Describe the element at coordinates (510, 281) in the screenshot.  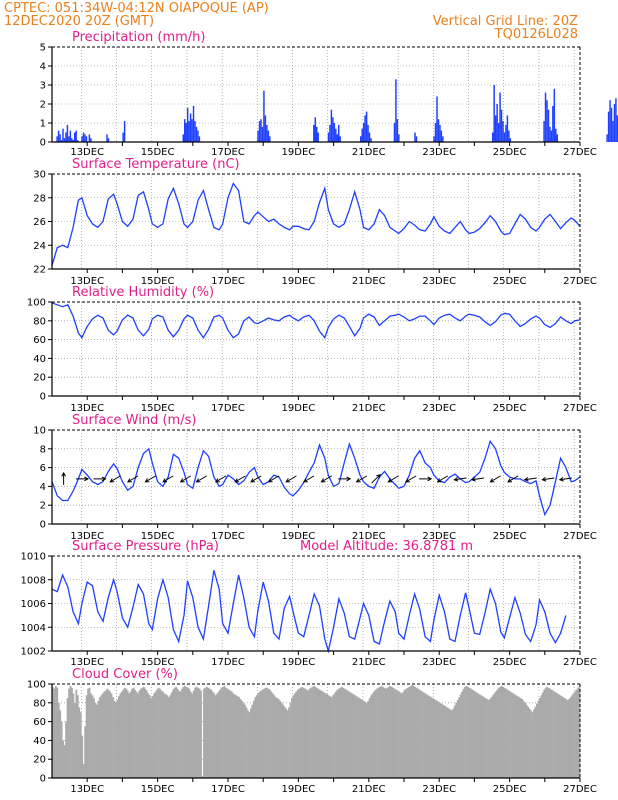
I see `x-tick-label: 25DEC` at that location.